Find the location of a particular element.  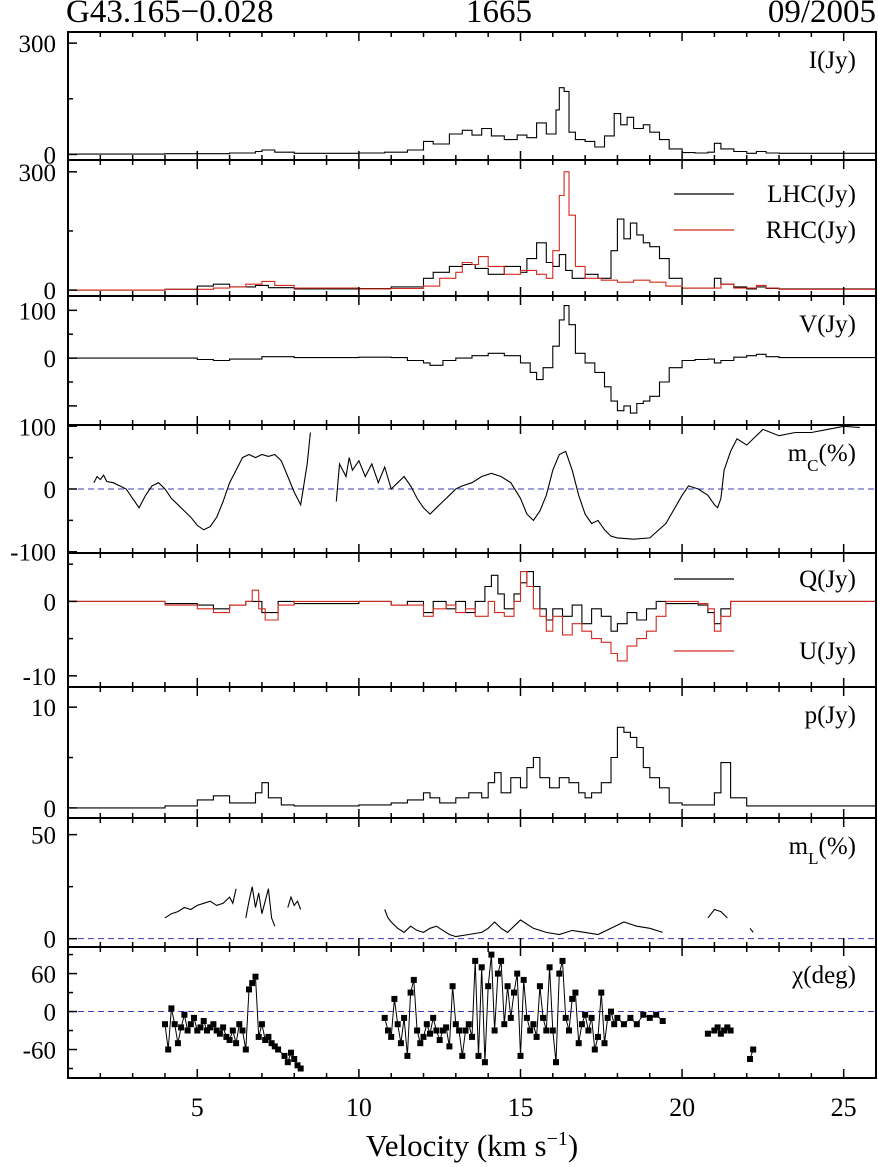

y-tick-label: 60 is located at coordinates (43, 975).